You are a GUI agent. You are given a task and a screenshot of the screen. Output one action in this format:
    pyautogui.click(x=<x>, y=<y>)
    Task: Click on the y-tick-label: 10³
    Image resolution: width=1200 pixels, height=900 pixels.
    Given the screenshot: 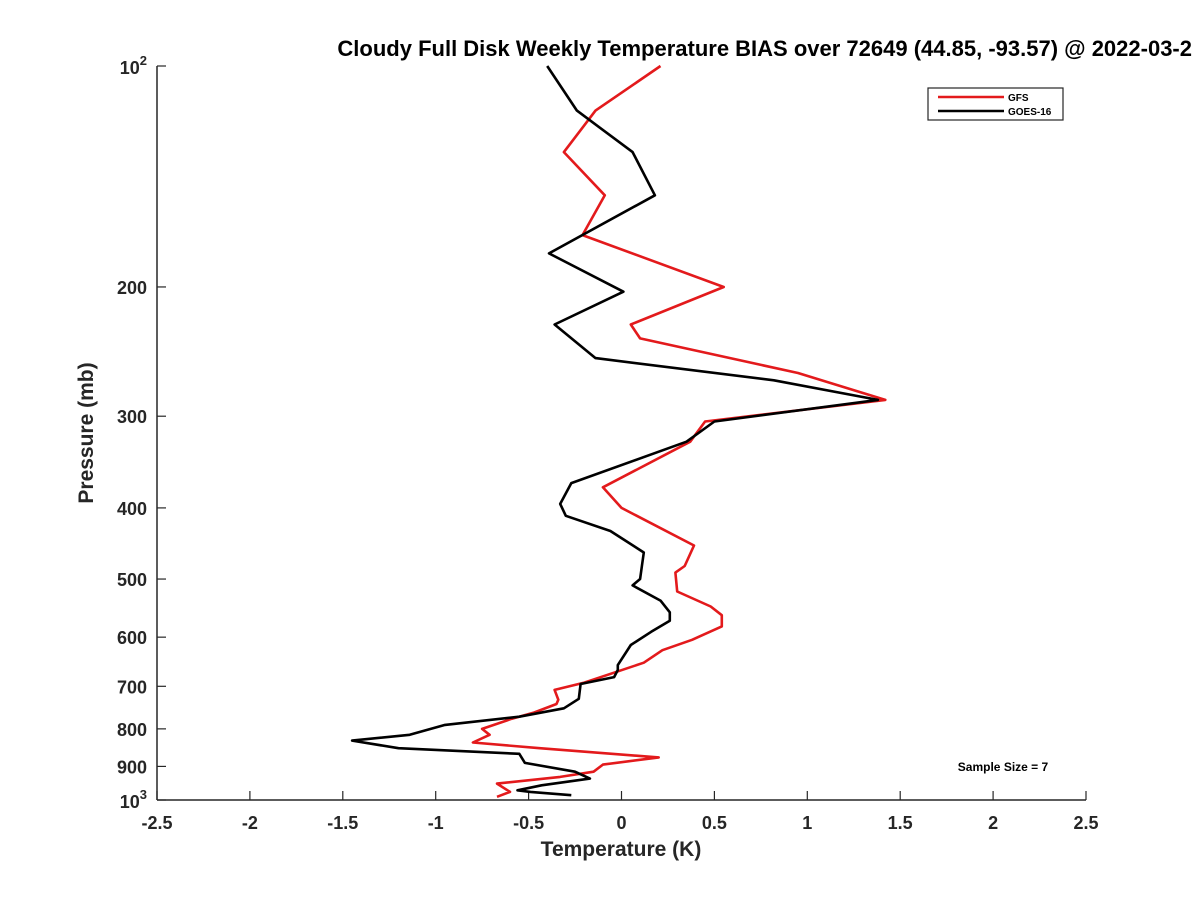 What is the action you would take?
    pyautogui.click(x=133, y=799)
    